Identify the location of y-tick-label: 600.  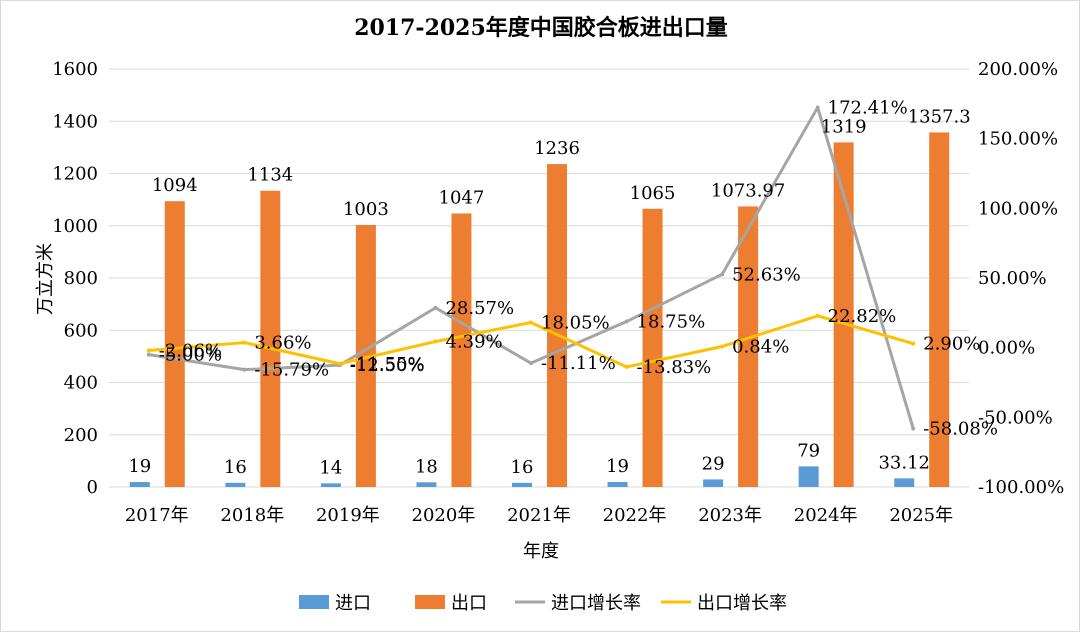
(81, 330).